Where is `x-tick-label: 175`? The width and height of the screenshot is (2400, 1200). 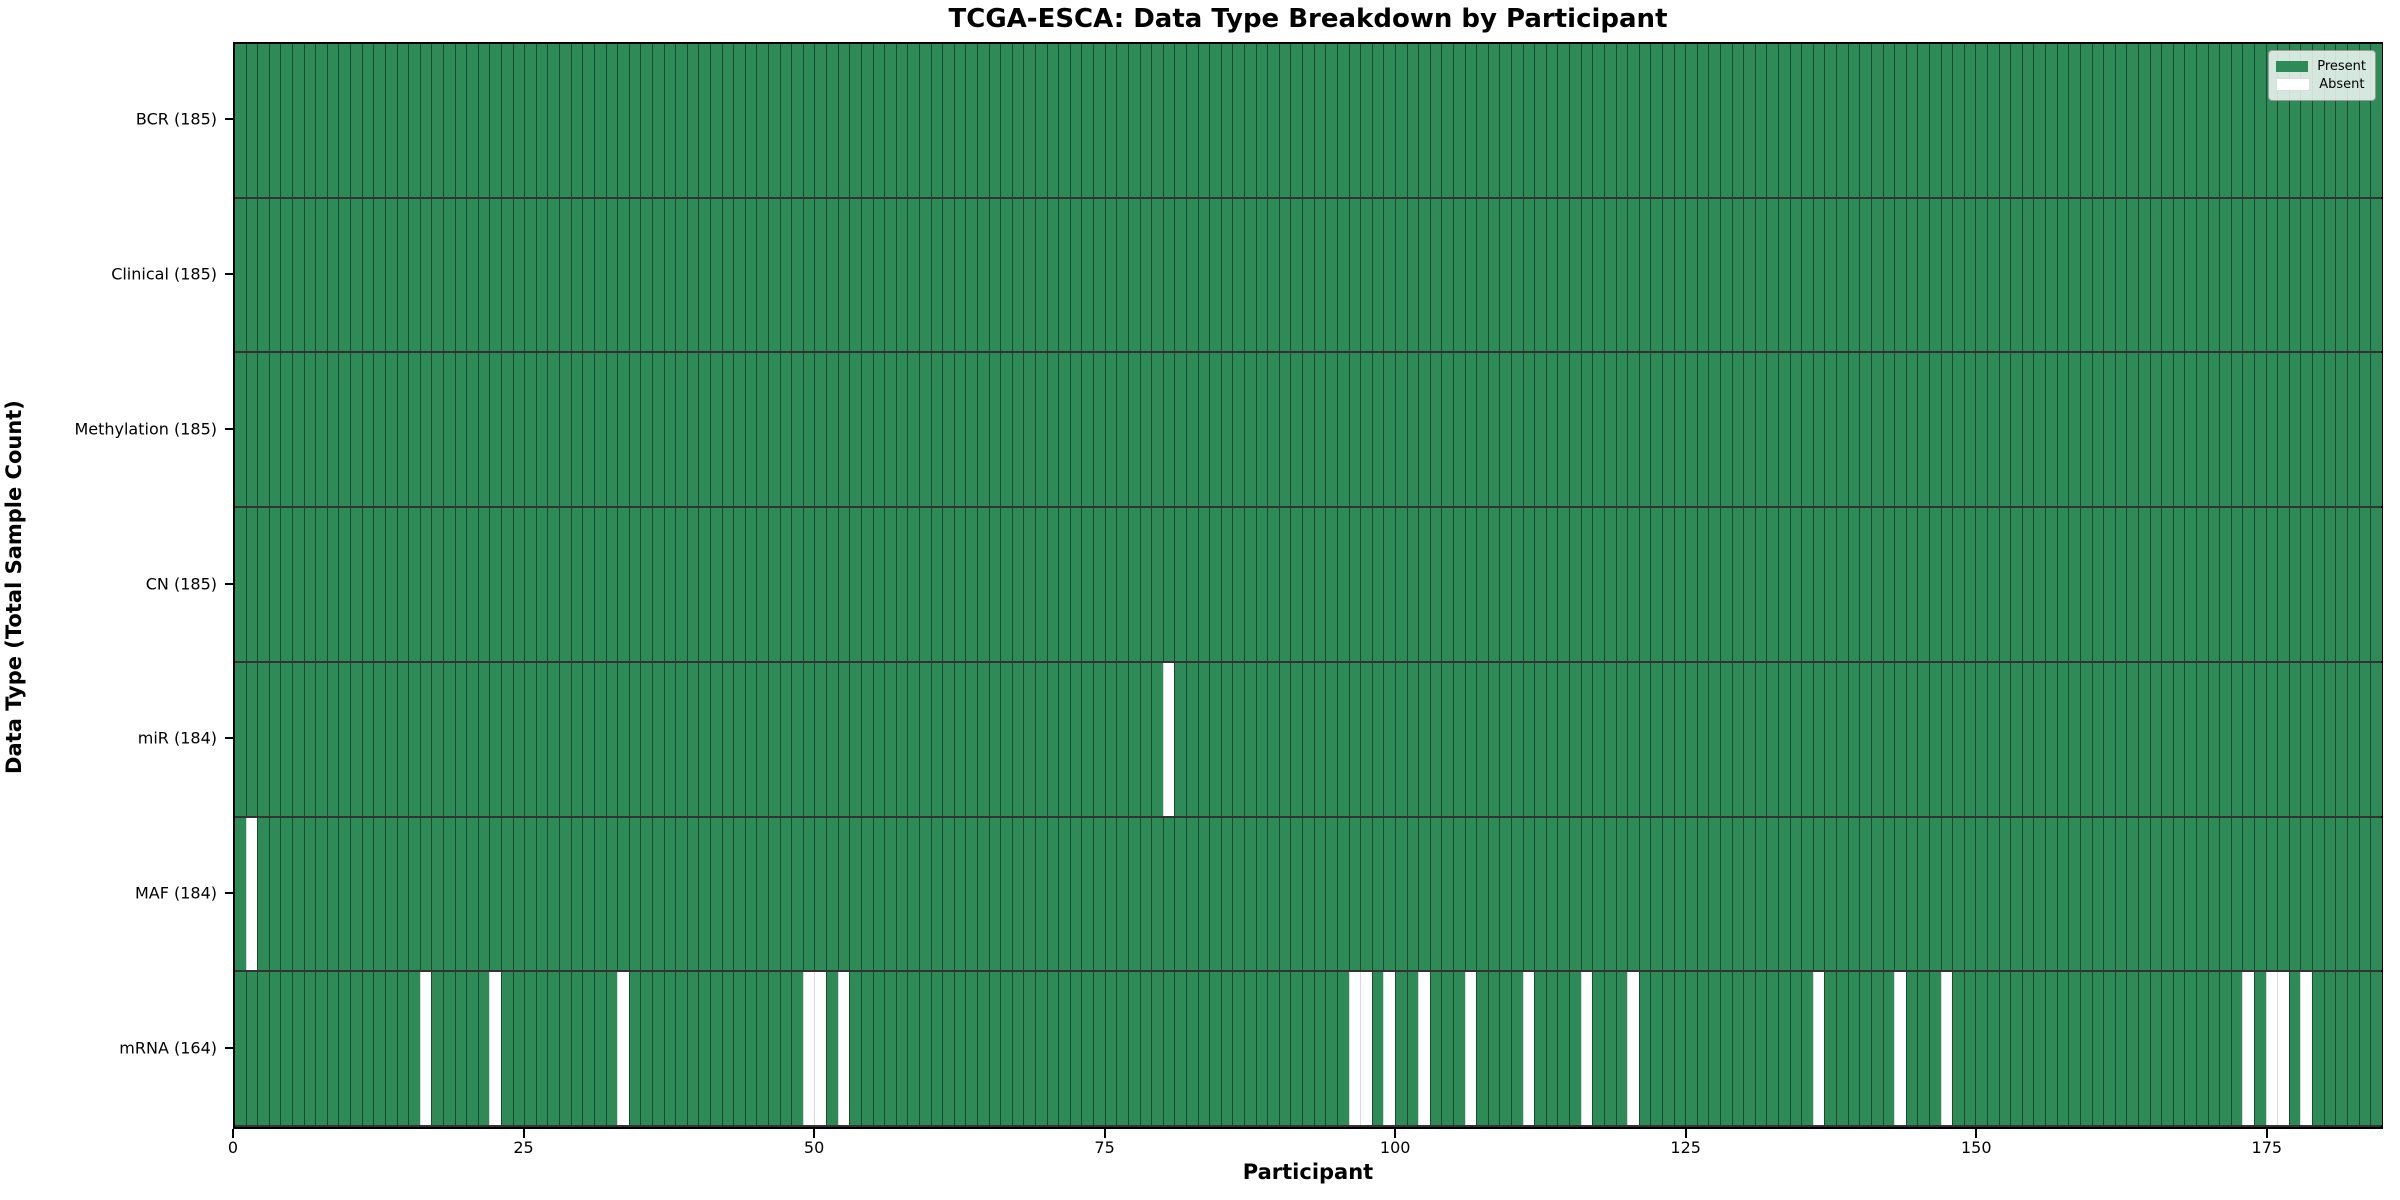 x-tick-label: 175 is located at coordinates (2267, 1147).